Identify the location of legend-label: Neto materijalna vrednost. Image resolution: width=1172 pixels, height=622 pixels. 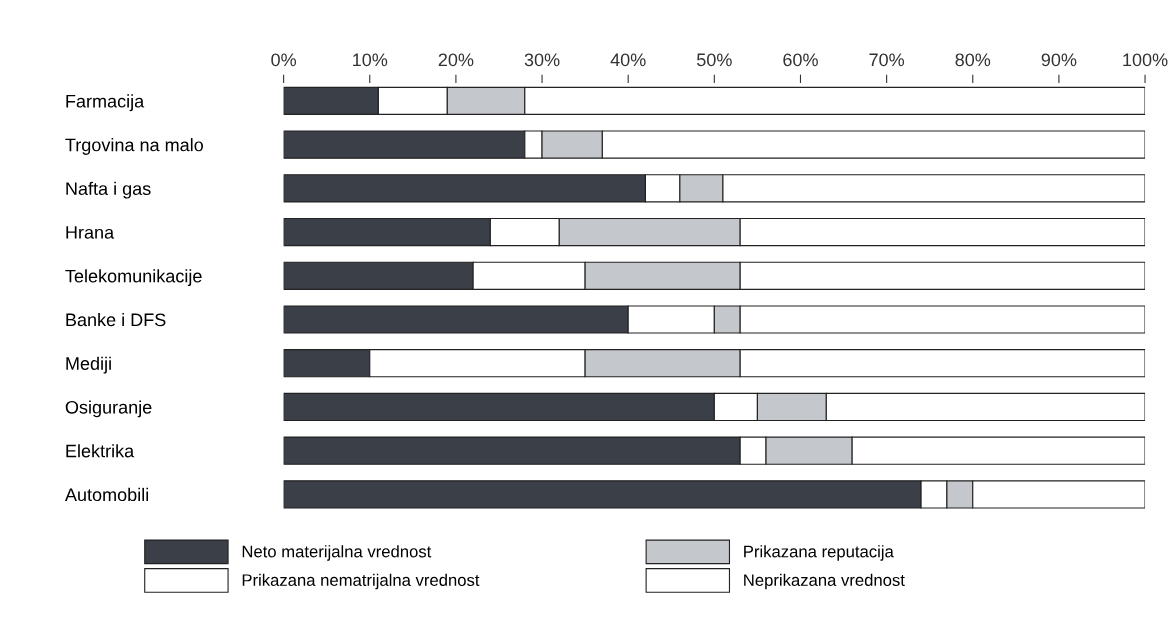
(337, 553).